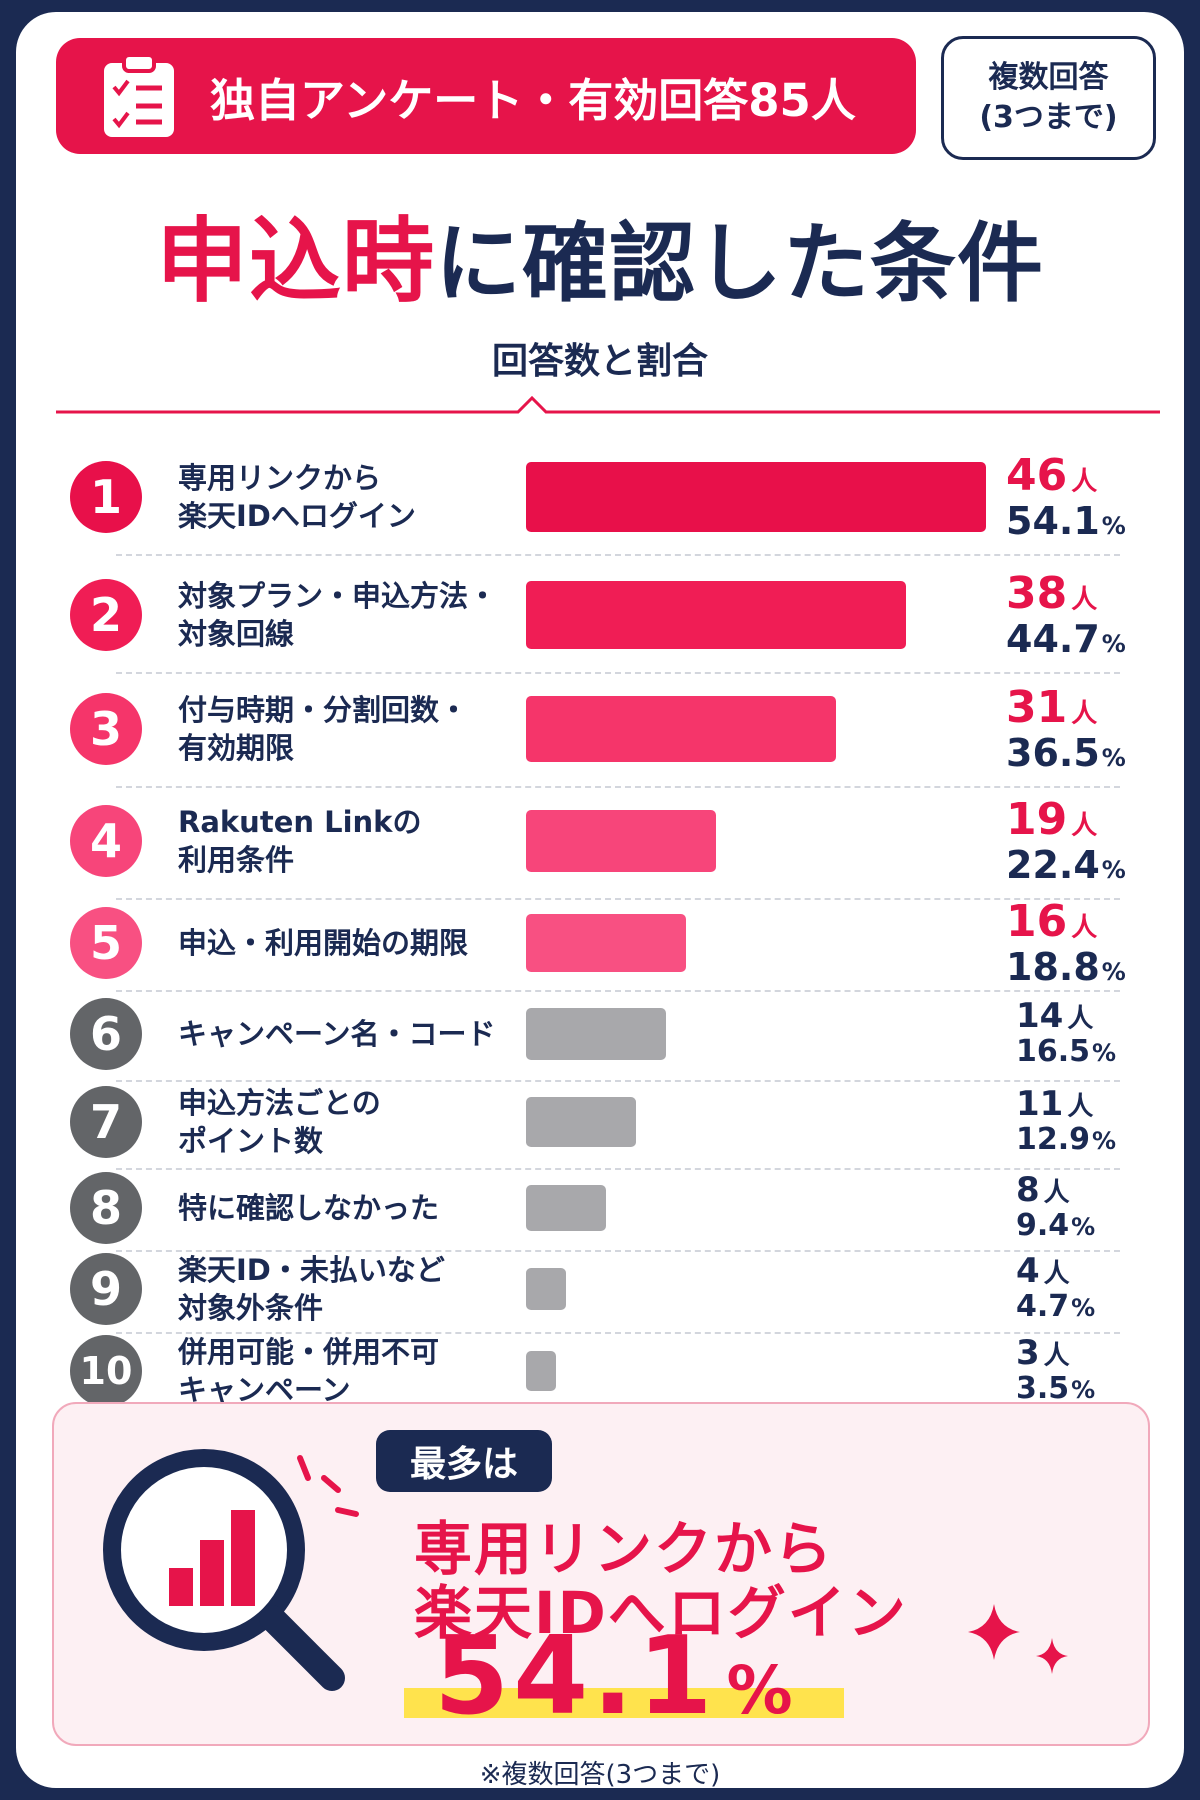 Image resolution: width=1200 pixels, height=1800 pixels. I want to click on multi-answer-line1: 複数回答, so click(1048, 77).